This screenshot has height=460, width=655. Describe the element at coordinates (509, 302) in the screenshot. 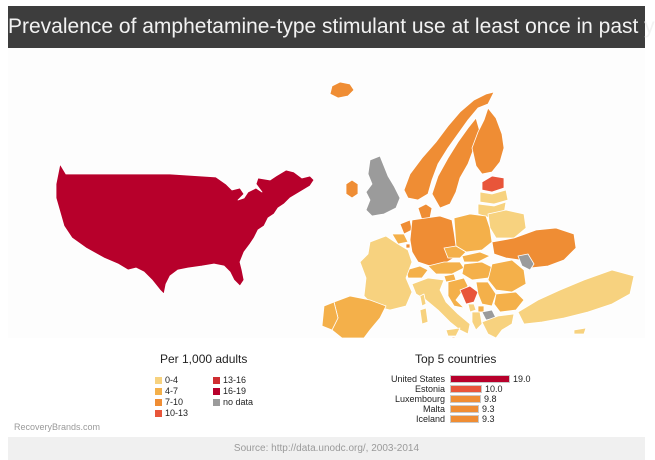

I see `region-bulgaria` at that location.